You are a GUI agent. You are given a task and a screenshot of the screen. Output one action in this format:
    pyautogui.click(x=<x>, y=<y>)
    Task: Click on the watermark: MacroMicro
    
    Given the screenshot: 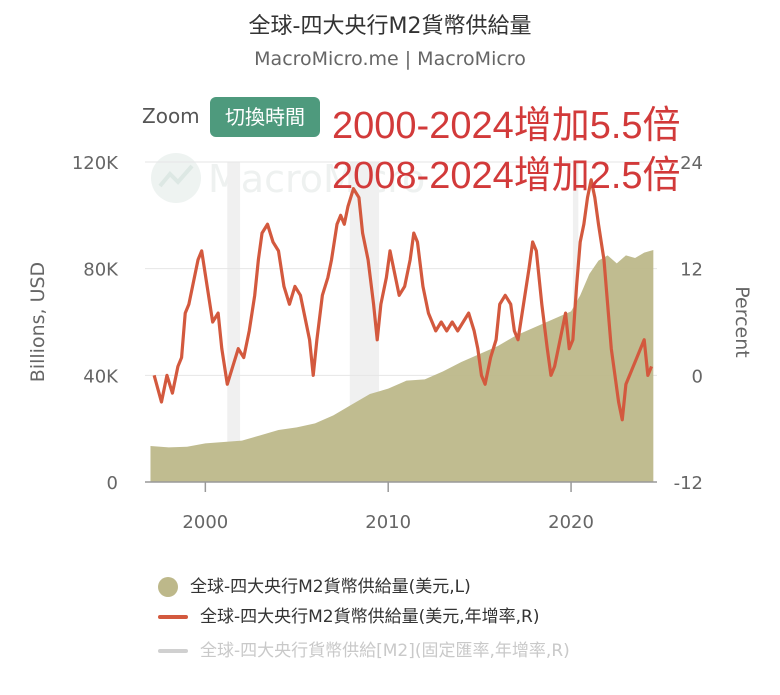 What is the action you would take?
    pyautogui.click(x=288, y=178)
    